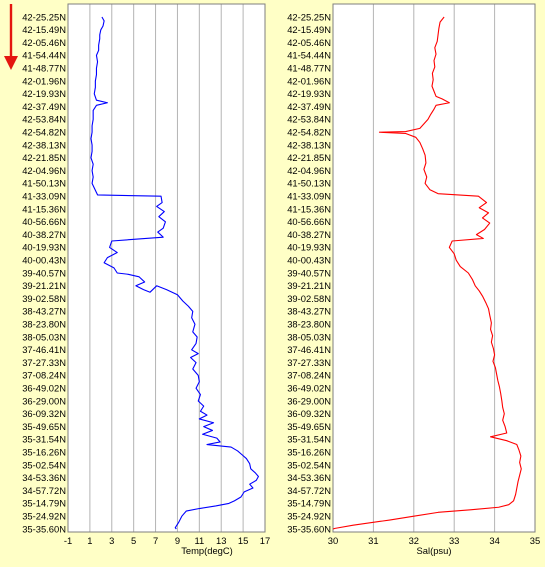 The image size is (545, 567). What do you see at coordinates (89, 540) in the screenshot?
I see `x-tick-label: 1` at bounding box center [89, 540].